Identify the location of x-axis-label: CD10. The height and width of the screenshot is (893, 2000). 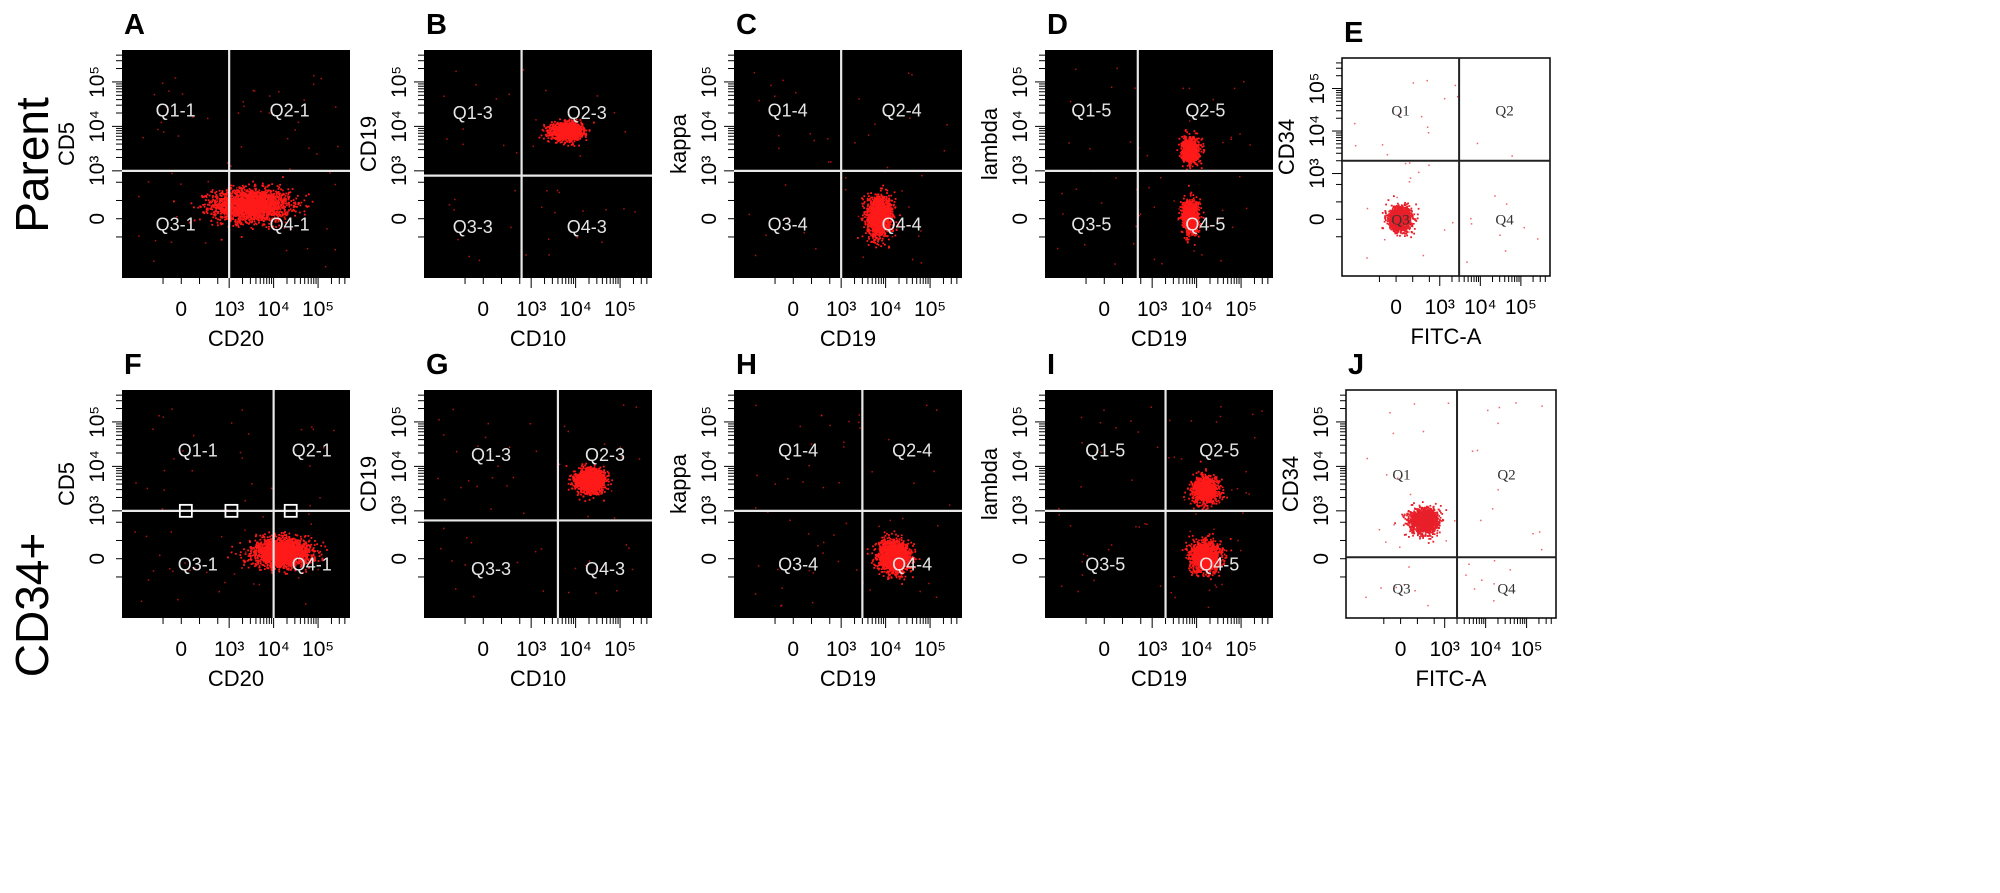
(538, 338).